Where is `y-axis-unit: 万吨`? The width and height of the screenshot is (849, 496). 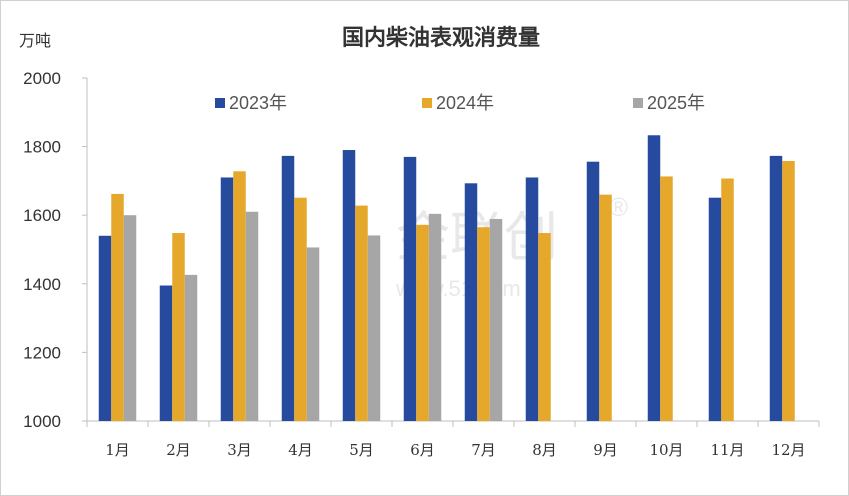
y-axis-unit: 万吨 is located at coordinates (35, 40).